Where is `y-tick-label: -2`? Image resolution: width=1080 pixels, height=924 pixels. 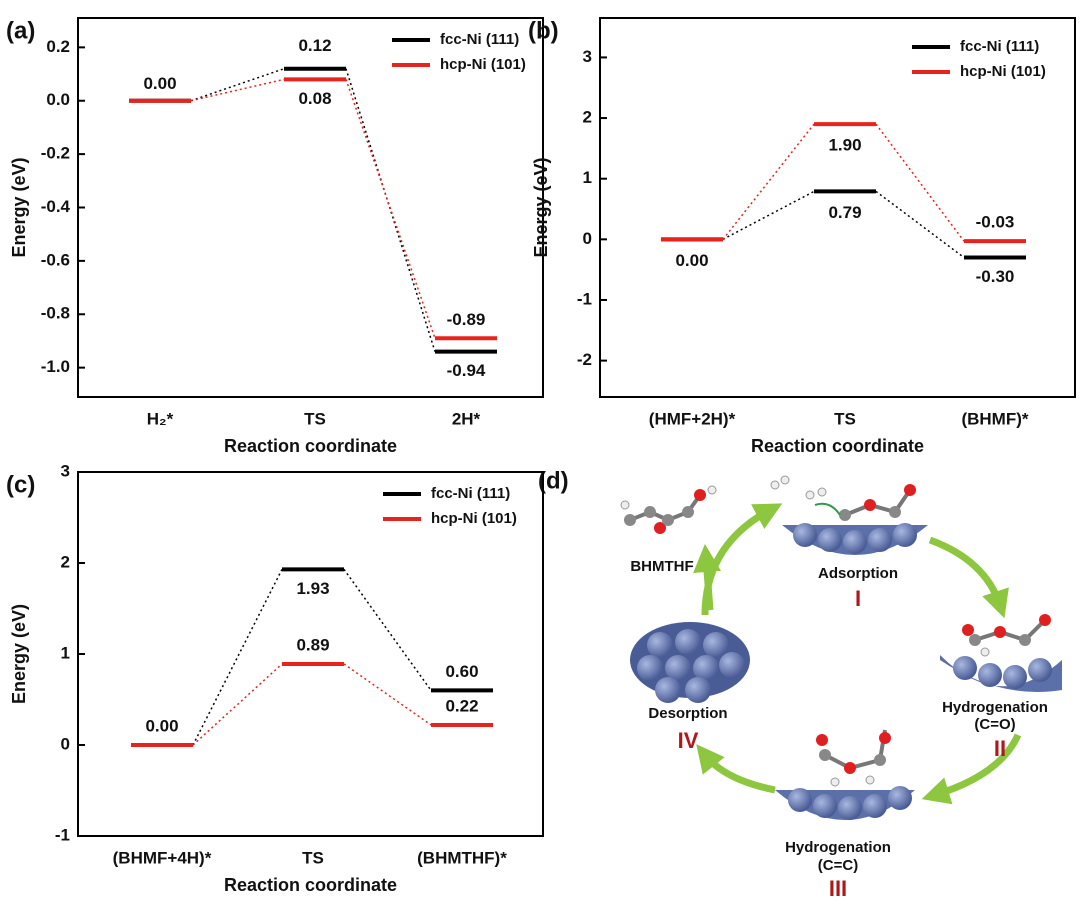
y-tick-label: -2 is located at coordinates (584, 359).